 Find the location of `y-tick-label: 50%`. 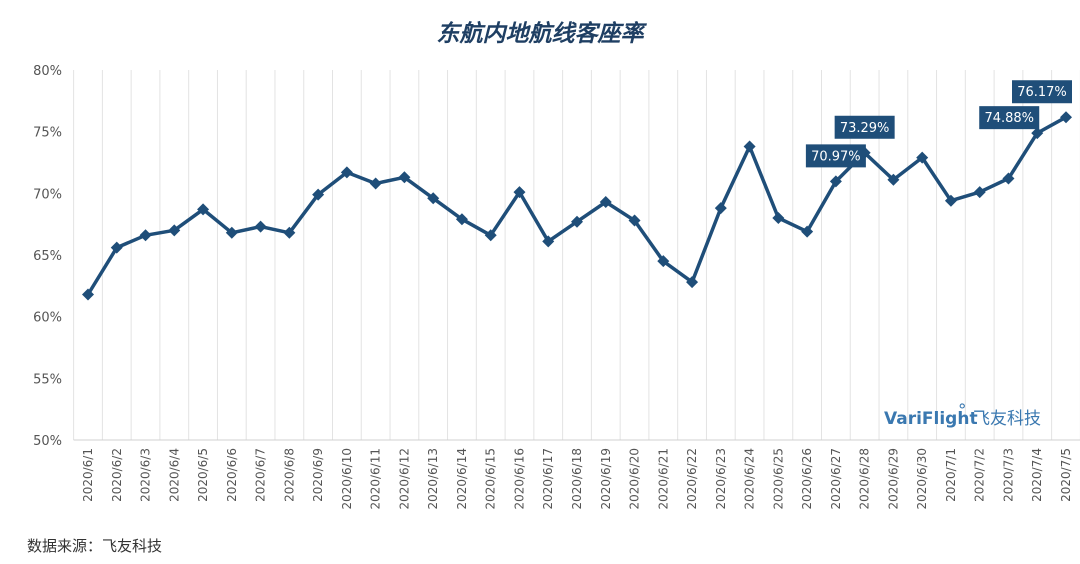

y-tick-label: 50% is located at coordinates (47, 441).